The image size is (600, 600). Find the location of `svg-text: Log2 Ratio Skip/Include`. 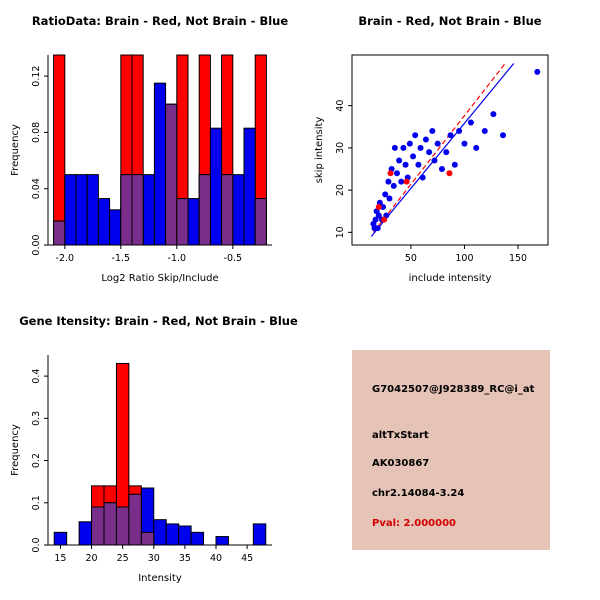

svg-text: Log2 Ratio Skip/Include is located at coordinates (159, 278).